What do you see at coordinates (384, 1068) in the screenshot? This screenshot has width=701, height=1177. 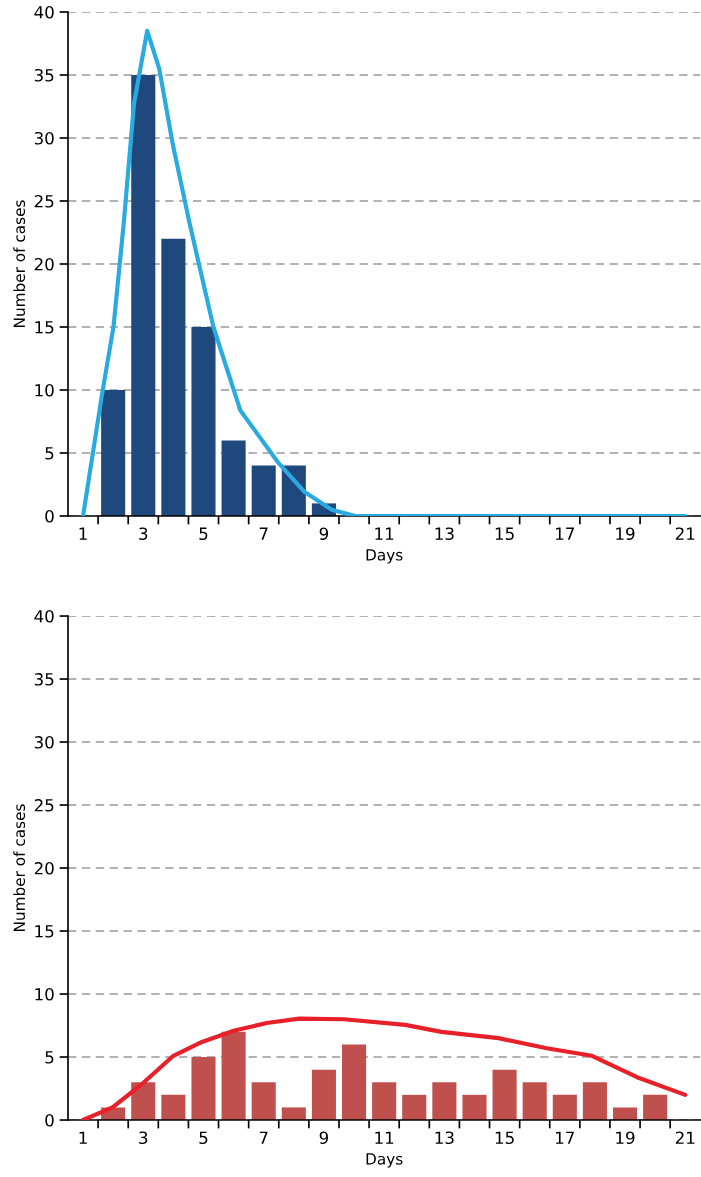 I see `line-series` at bounding box center [384, 1068].